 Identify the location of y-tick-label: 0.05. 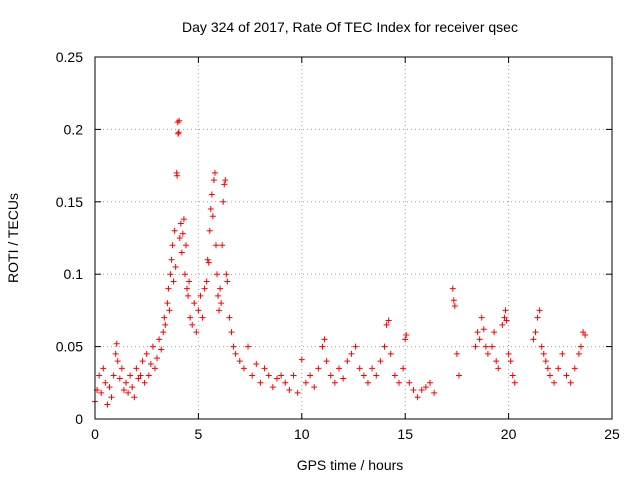
(69, 347).